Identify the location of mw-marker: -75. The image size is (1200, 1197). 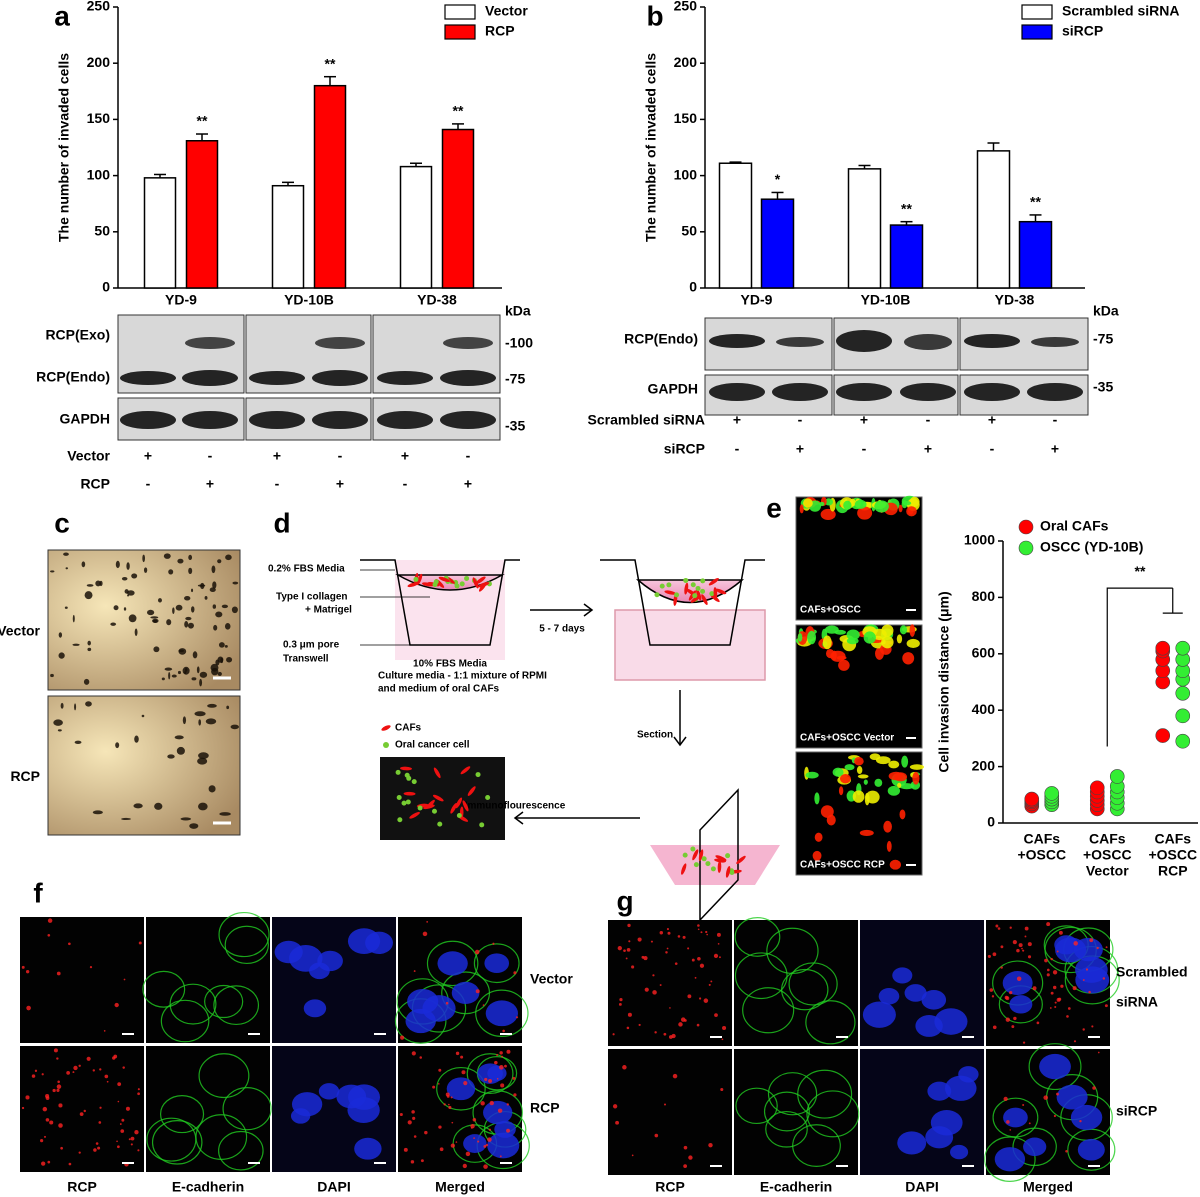
(515, 379).